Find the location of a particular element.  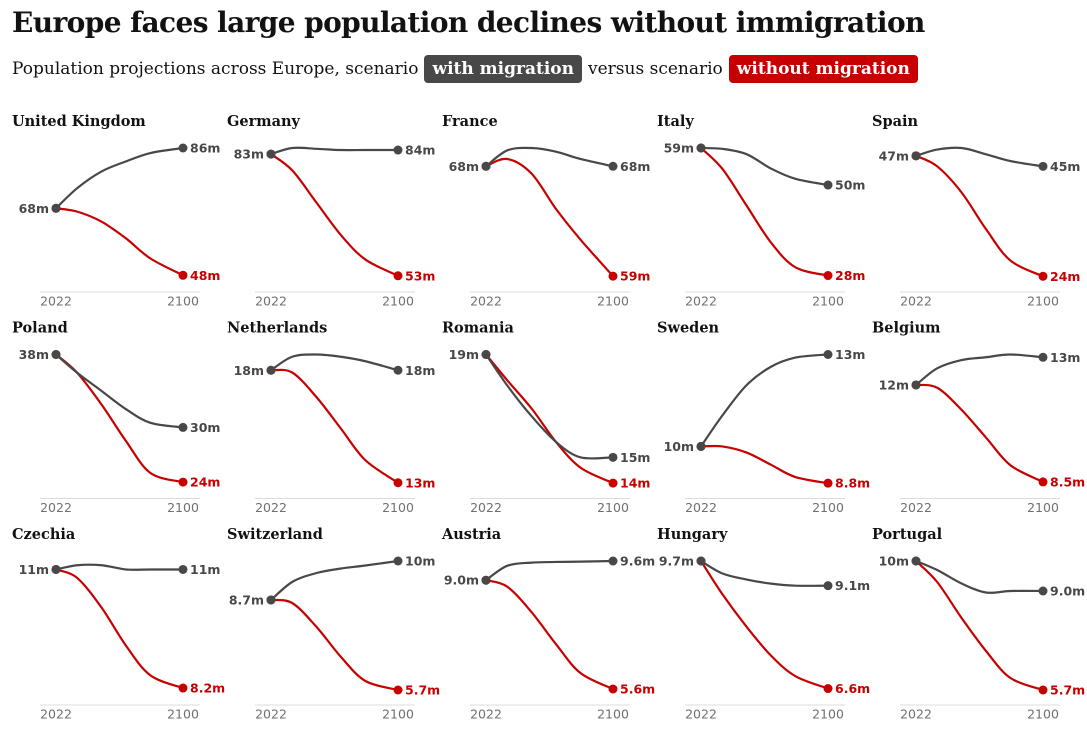

value-label: 6.6m is located at coordinates (852, 688).